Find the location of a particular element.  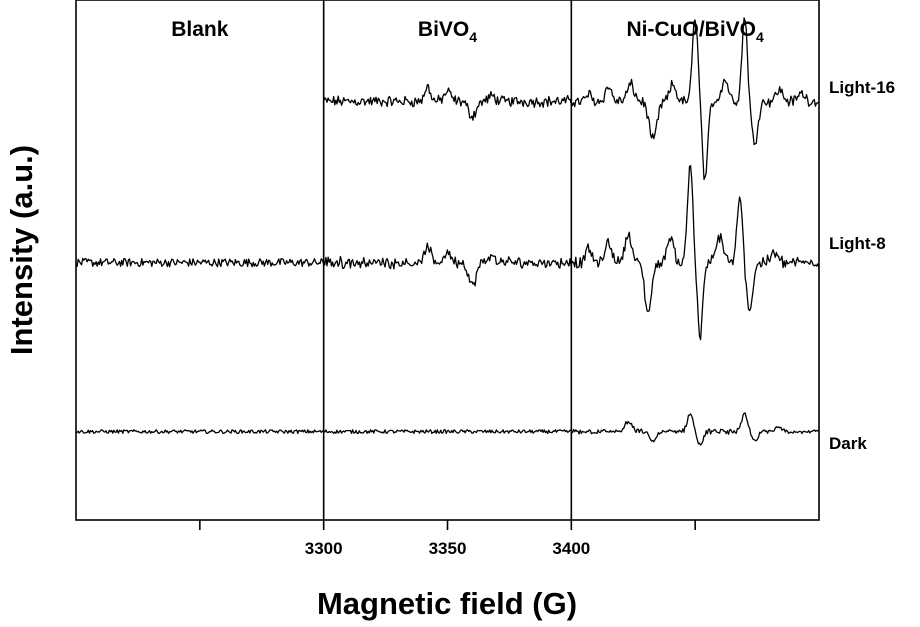

panel-title-2: Ni-CuO/BiVO4 is located at coordinates (696, 31).